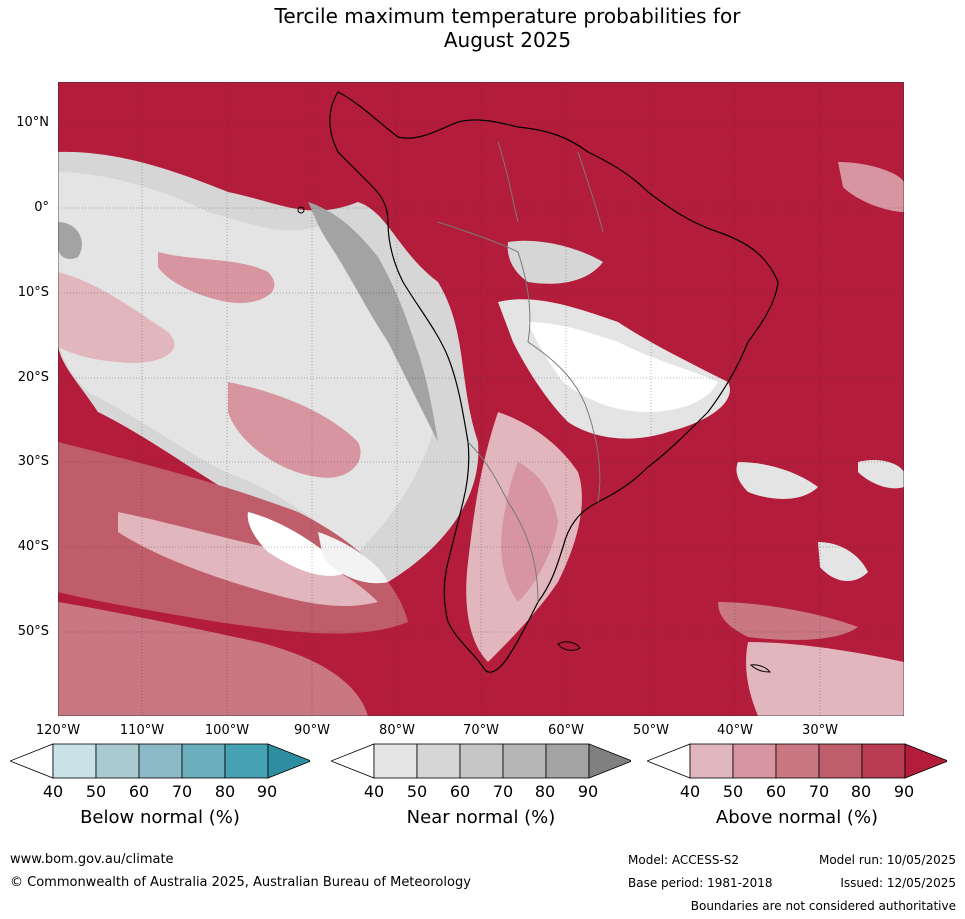 This screenshot has height=919, width=965. I want to click on above-normal-title: Above normal (%), so click(797, 817).